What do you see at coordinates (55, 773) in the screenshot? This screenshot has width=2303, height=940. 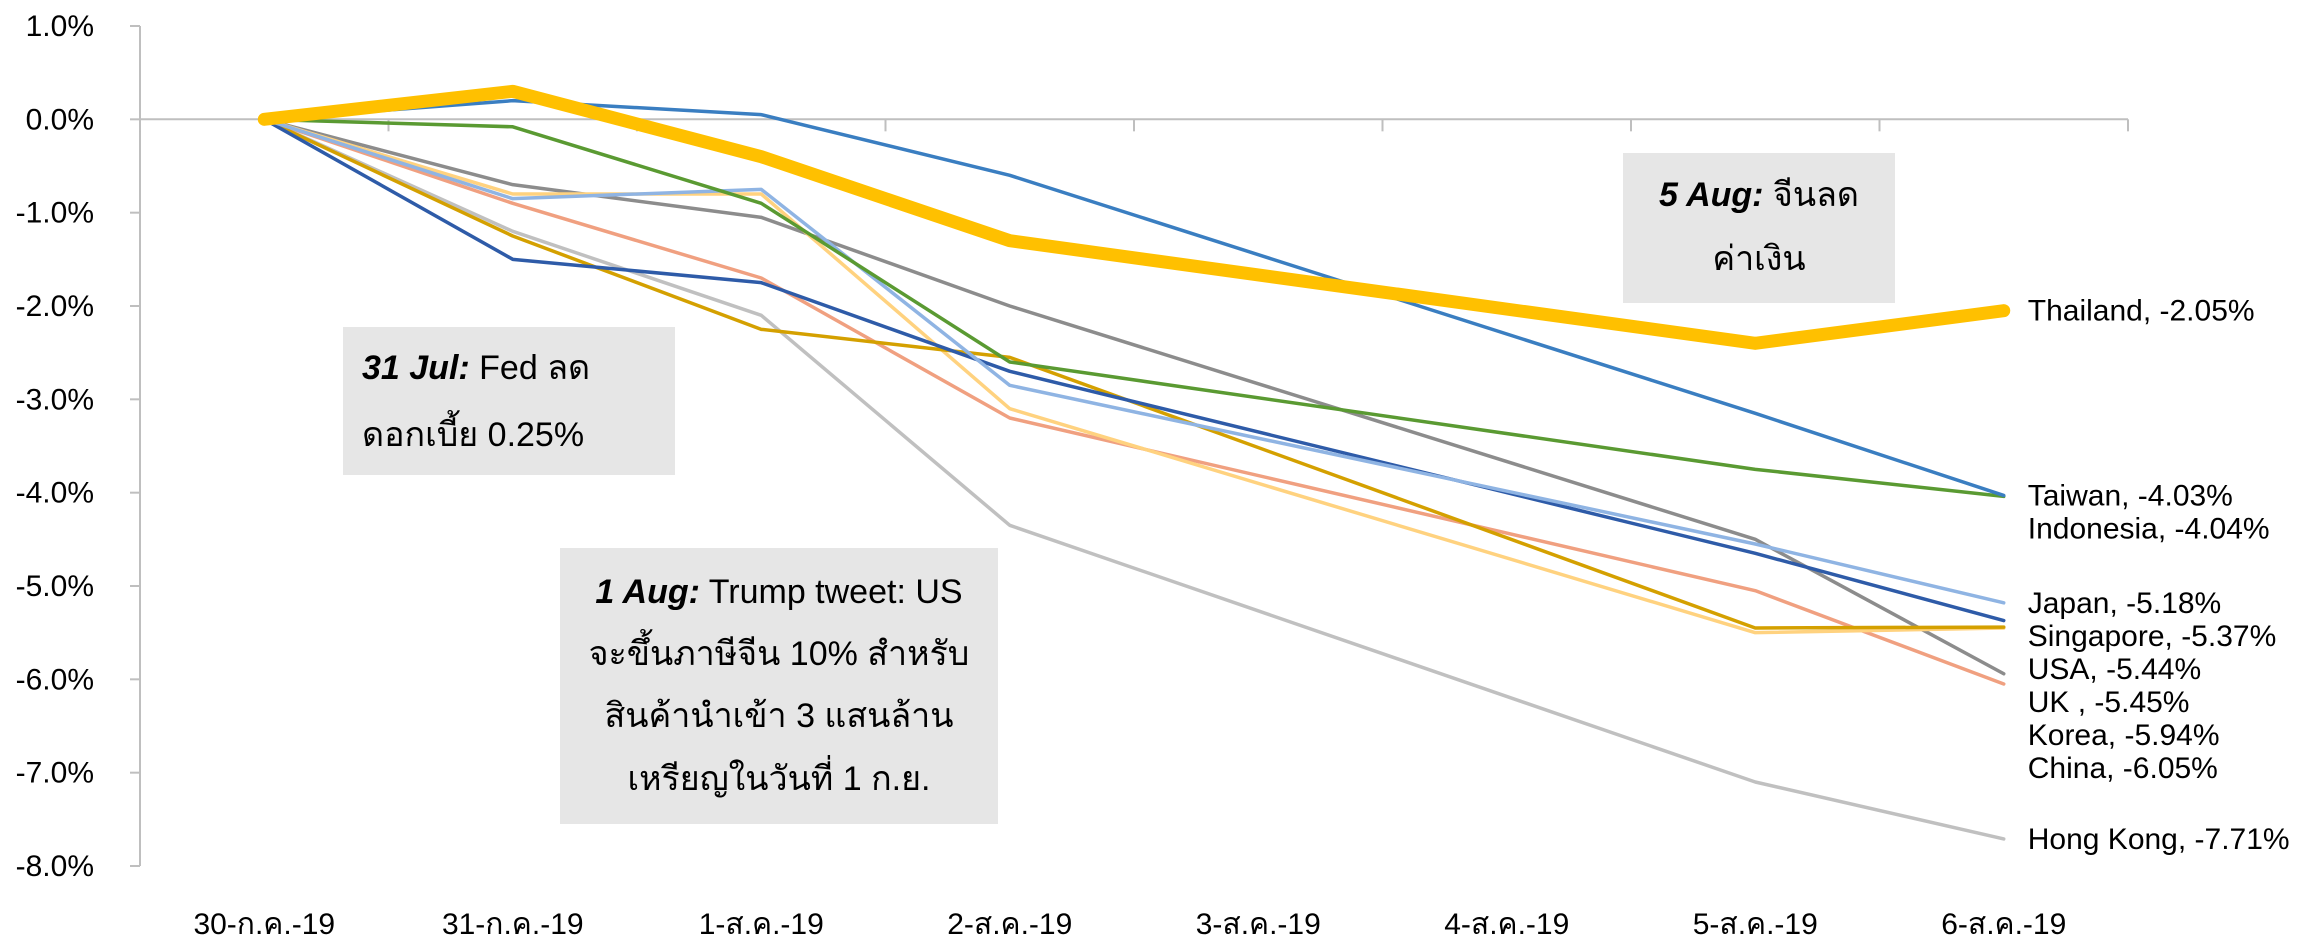 I see `y-tick-label: -7.0%` at bounding box center [55, 773].